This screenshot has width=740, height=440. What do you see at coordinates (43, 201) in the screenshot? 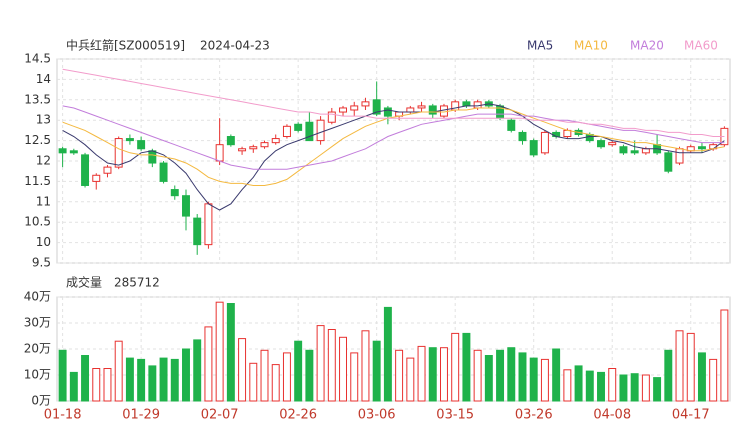
I see `y-tick-label: 11` at bounding box center [43, 201].